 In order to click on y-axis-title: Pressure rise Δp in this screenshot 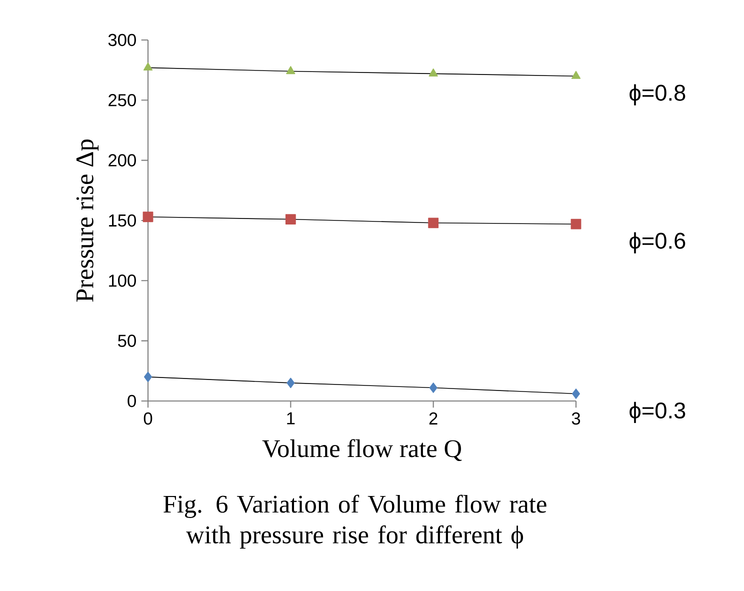, I will do `click(87, 221)`.